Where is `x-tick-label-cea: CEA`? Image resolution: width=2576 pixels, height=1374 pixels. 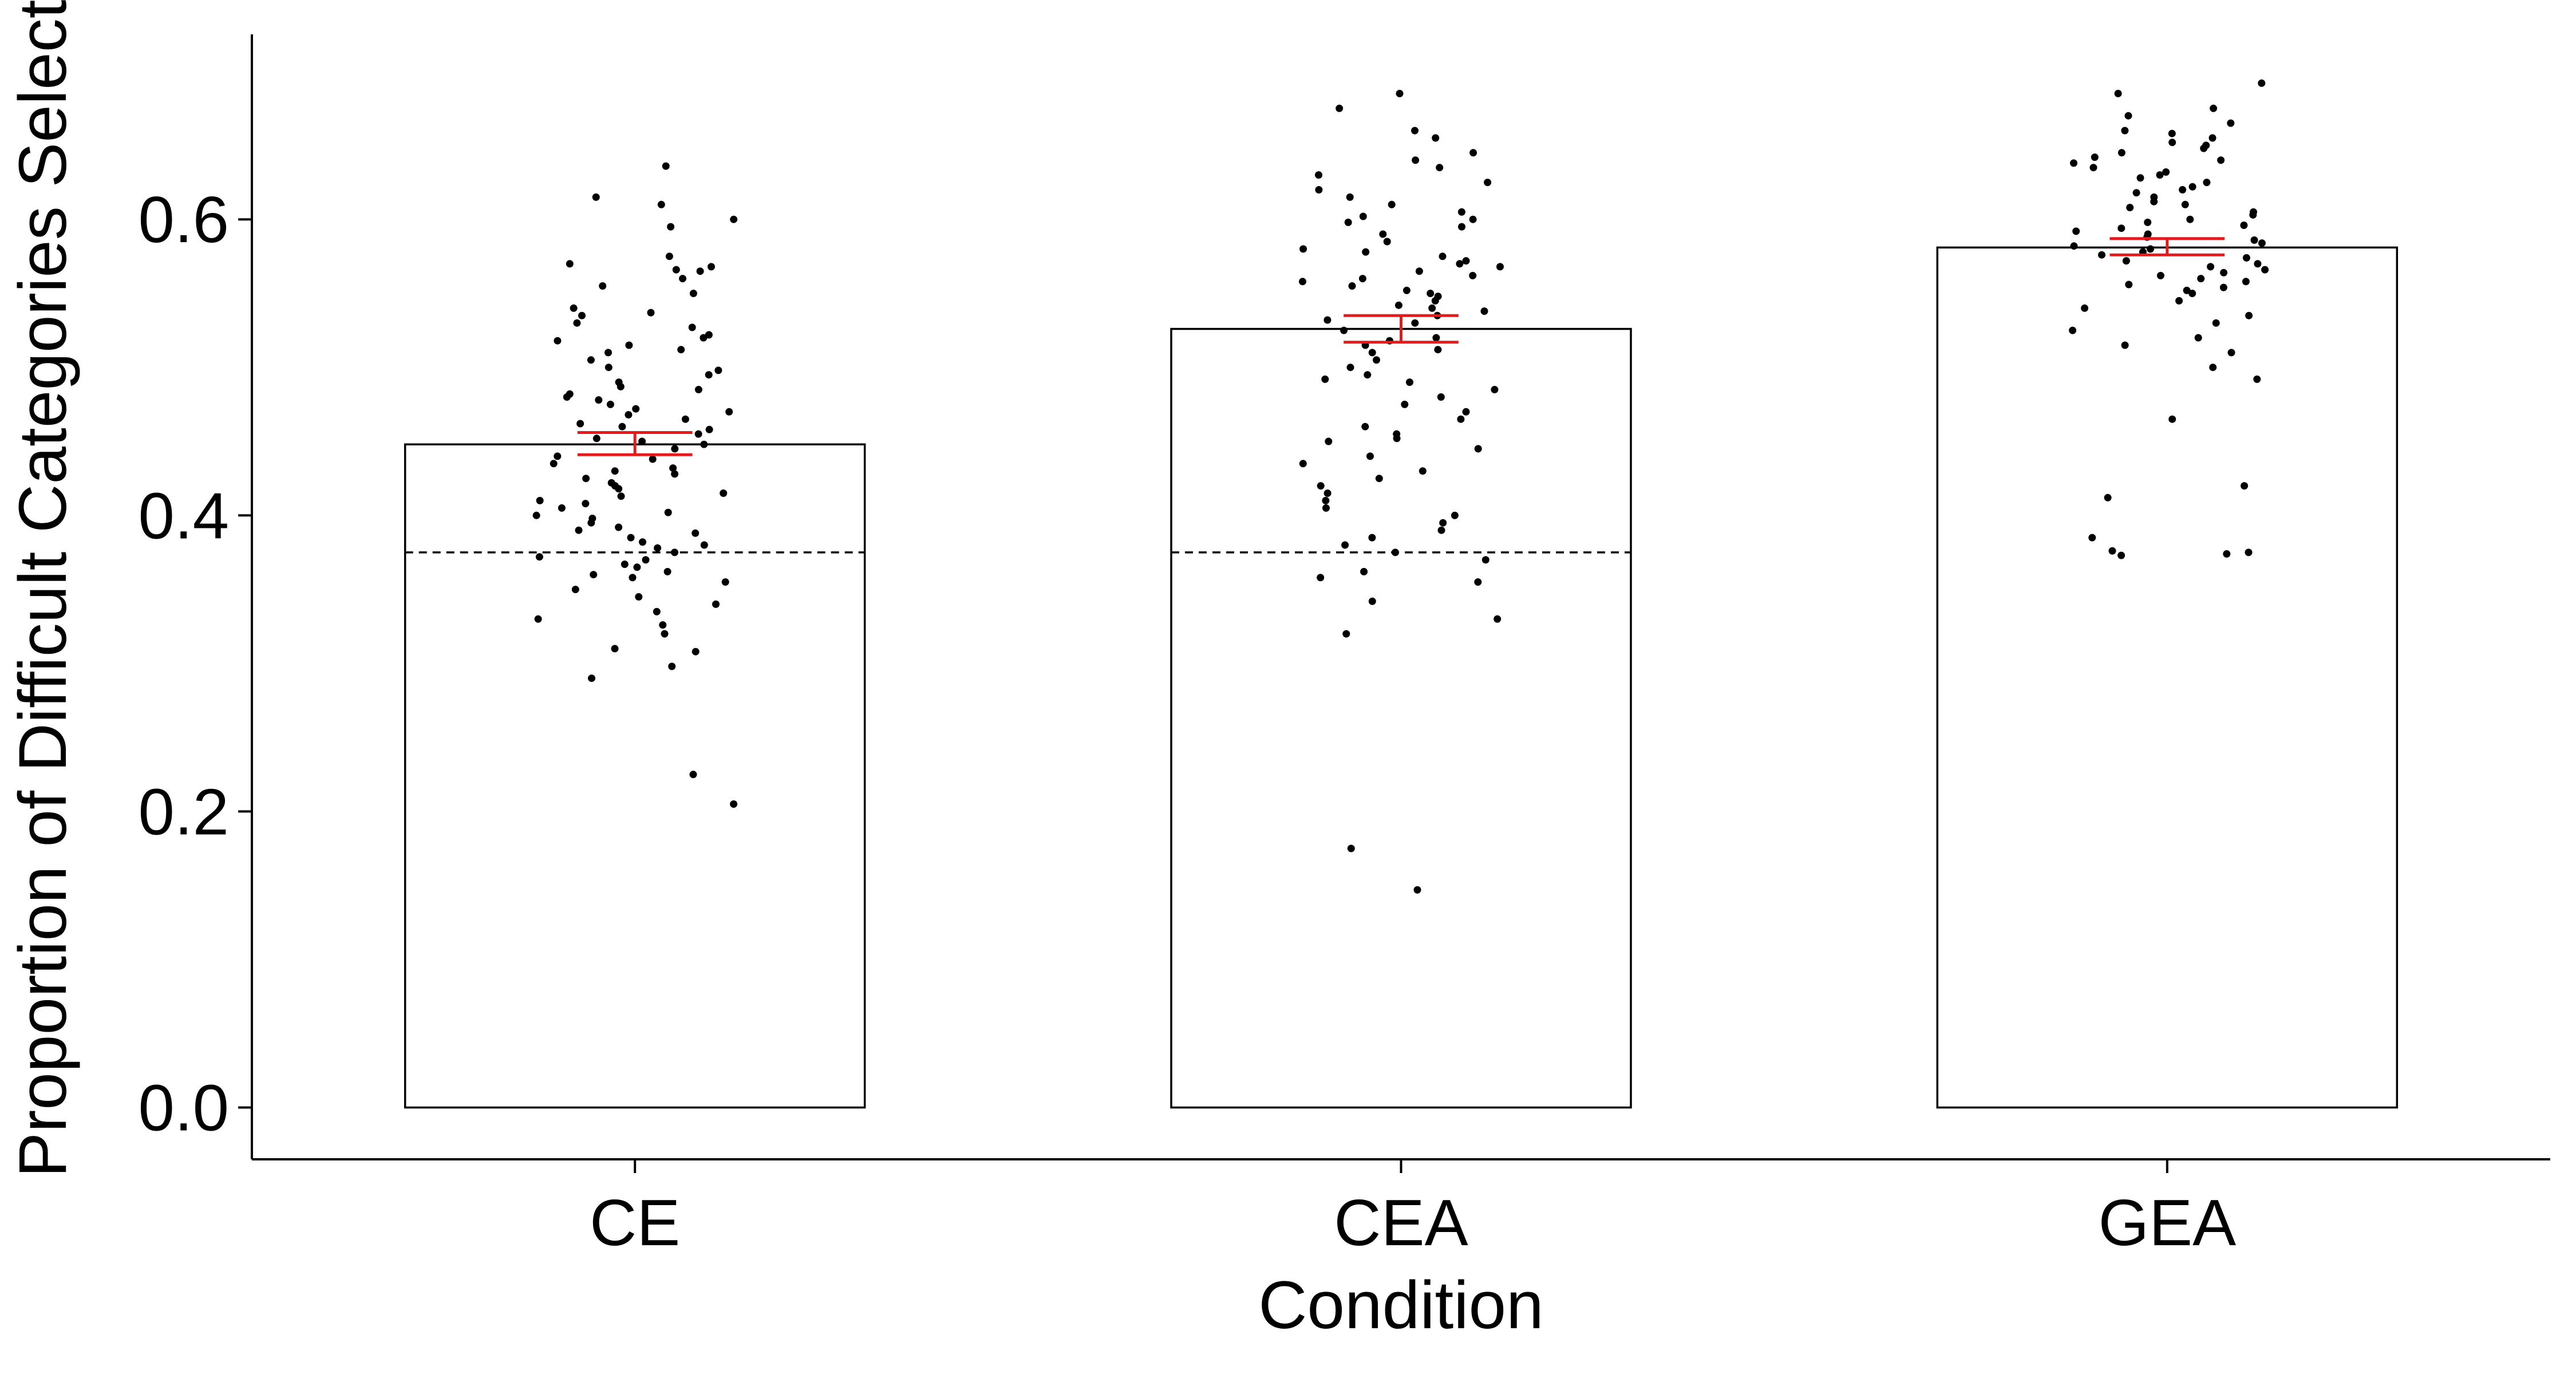
x-tick-label-cea: CEA is located at coordinates (1401, 1223).